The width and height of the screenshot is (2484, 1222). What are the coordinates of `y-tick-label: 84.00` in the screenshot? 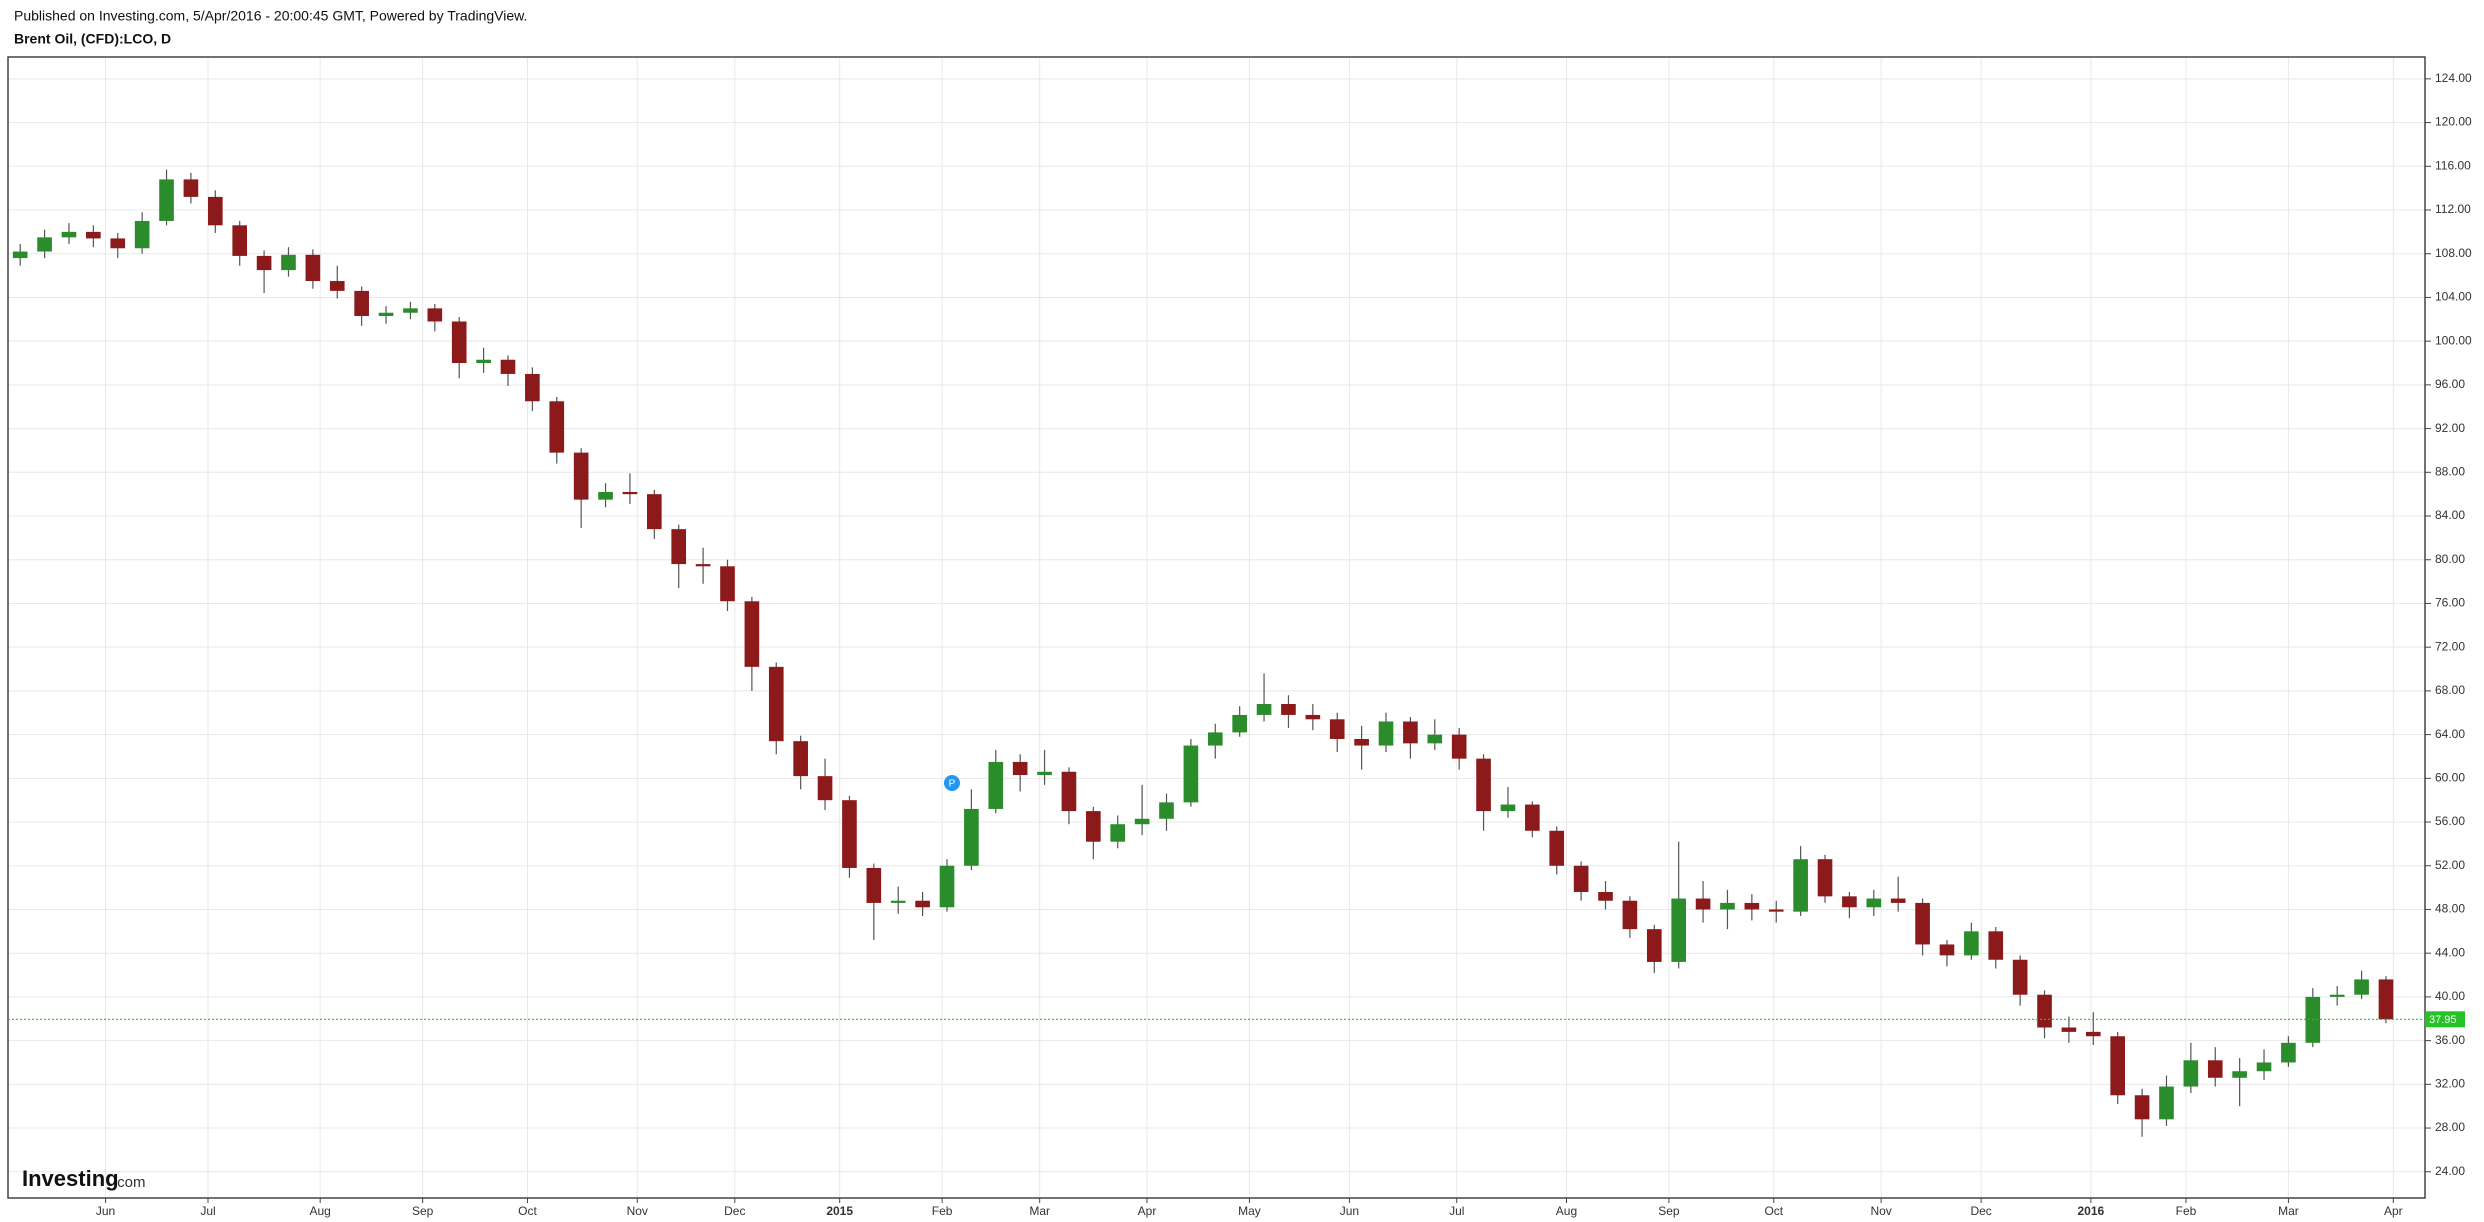 It's located at (2450, 515).